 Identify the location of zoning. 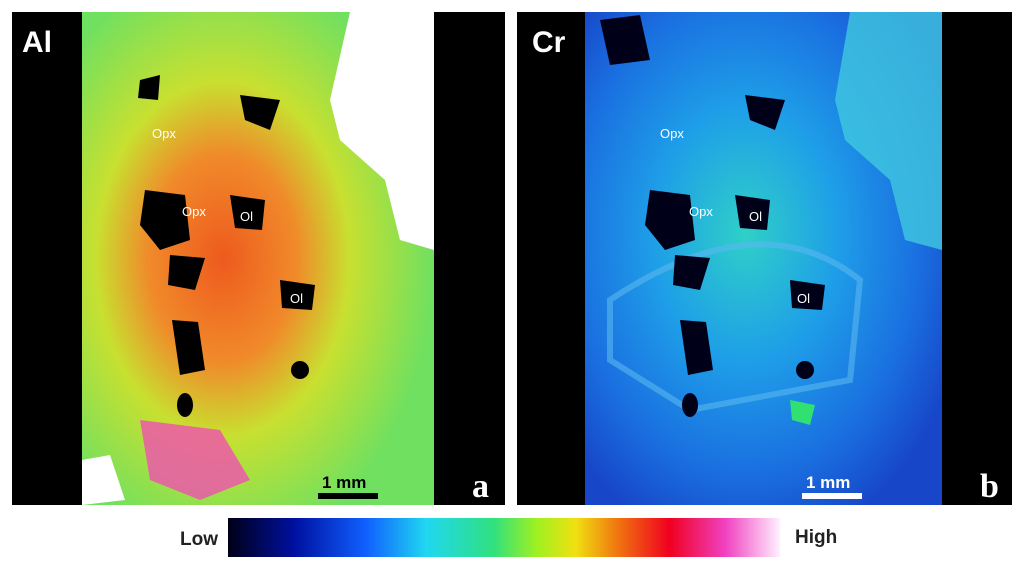
(735, 327).